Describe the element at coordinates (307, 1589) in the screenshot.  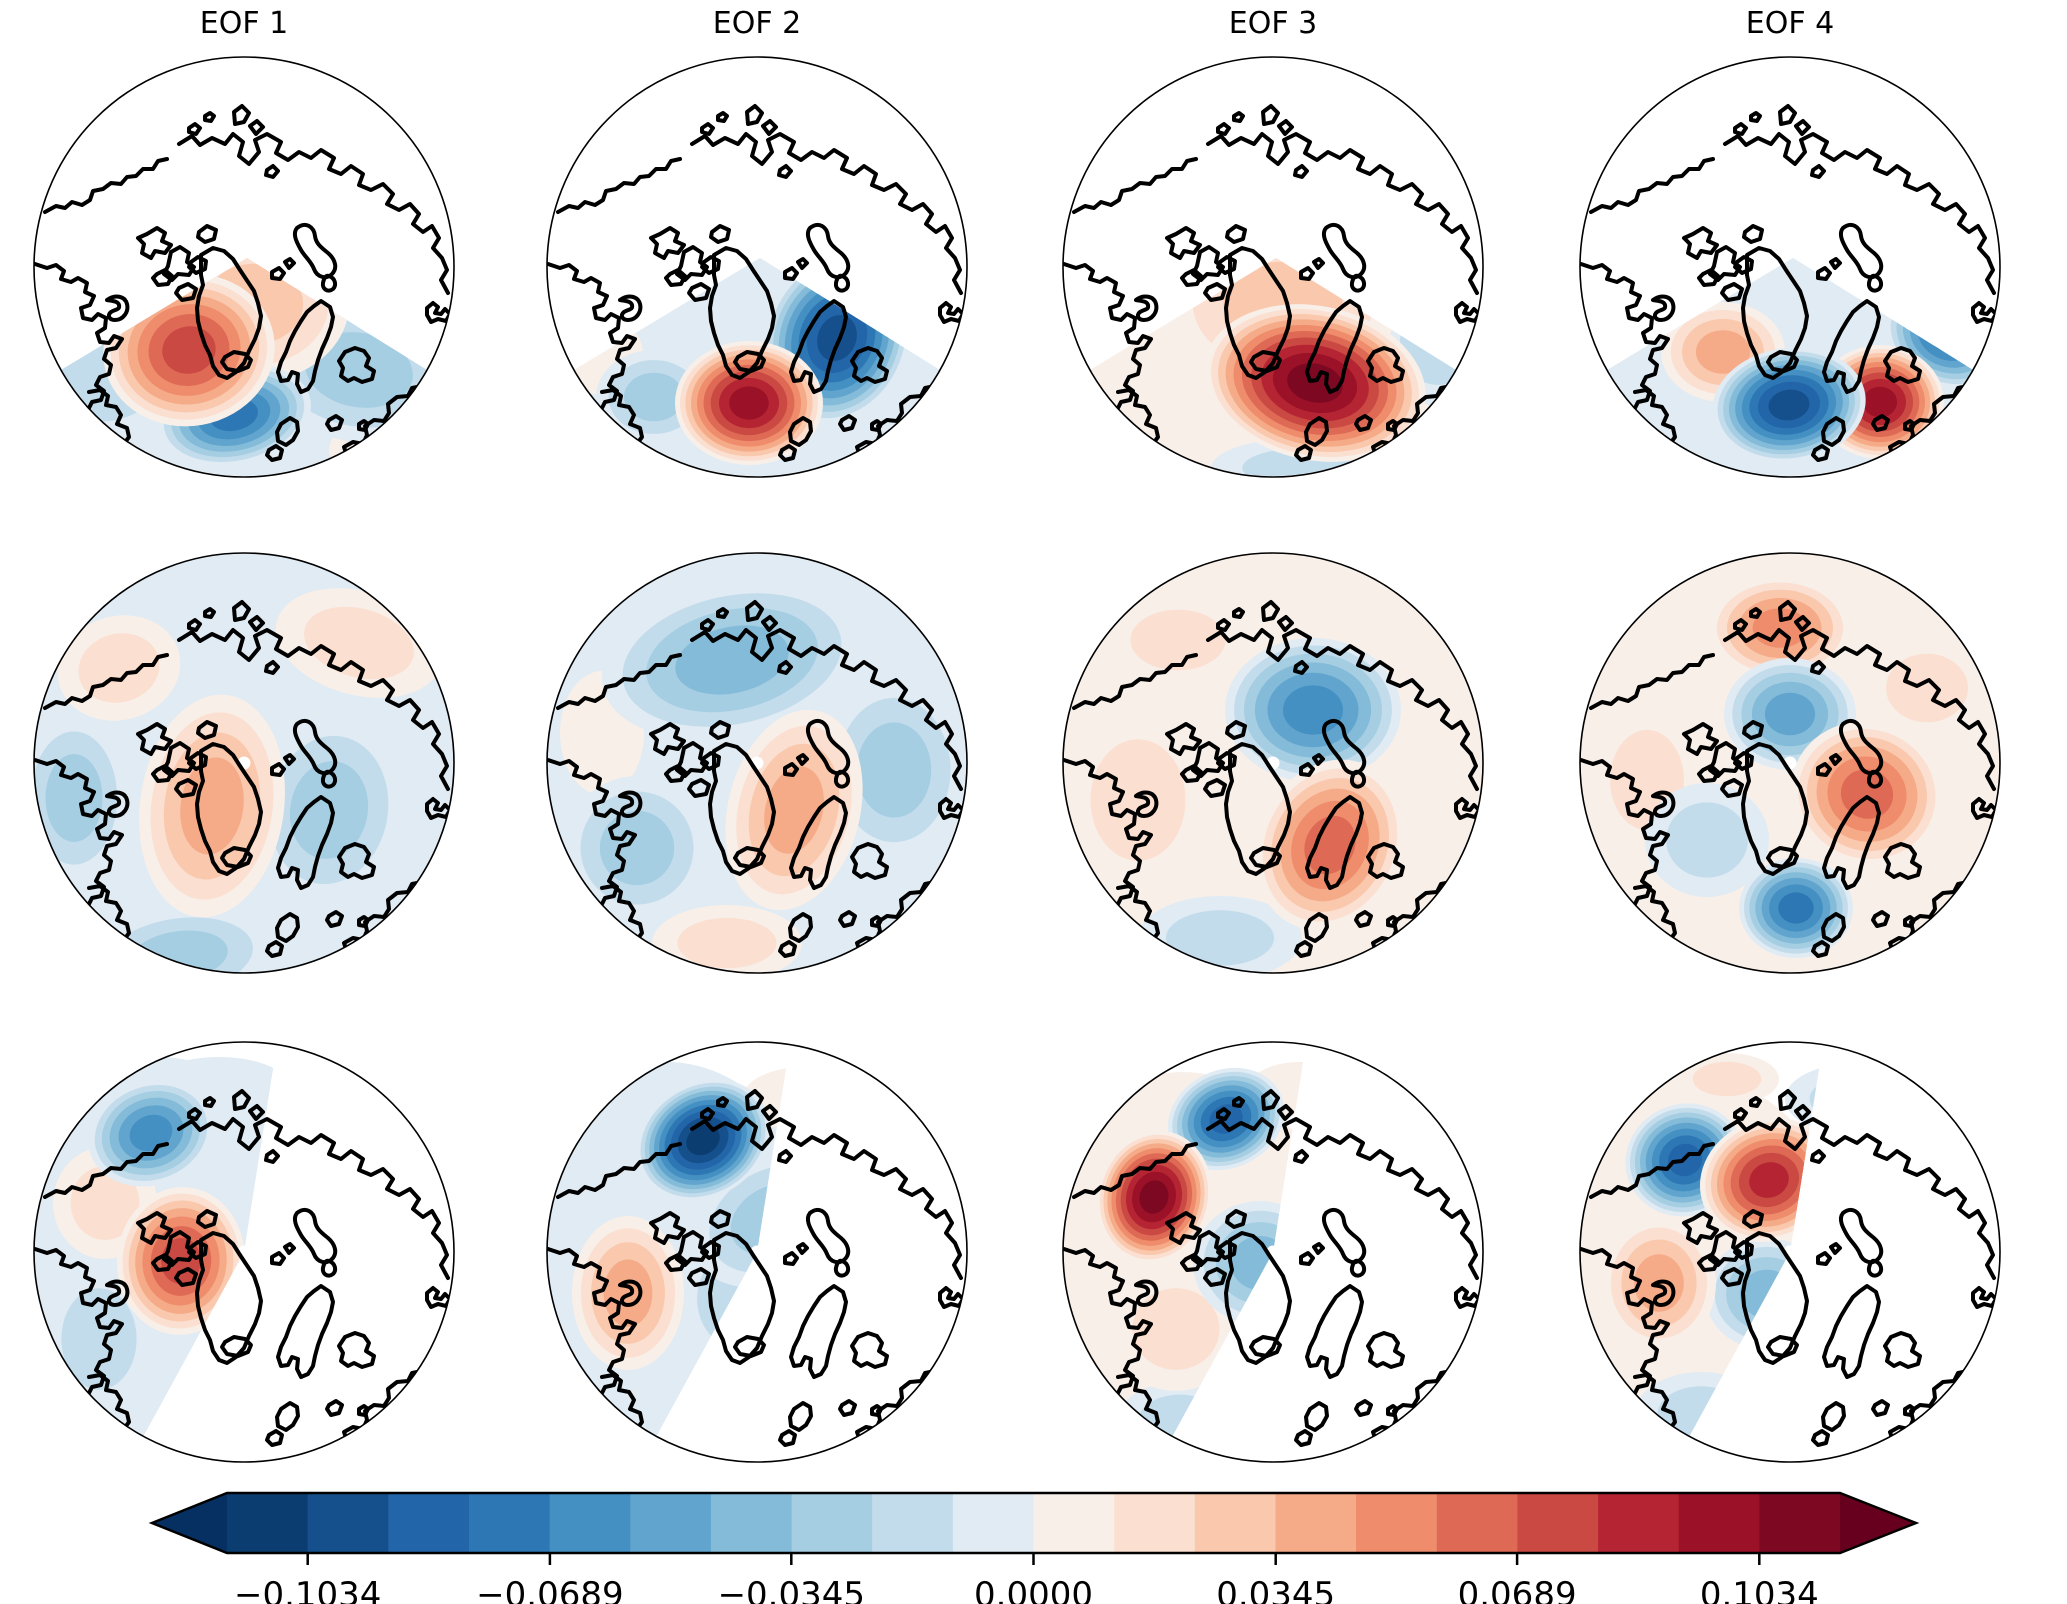
I see `colorbar-tick-label: −0.1034` at that location.